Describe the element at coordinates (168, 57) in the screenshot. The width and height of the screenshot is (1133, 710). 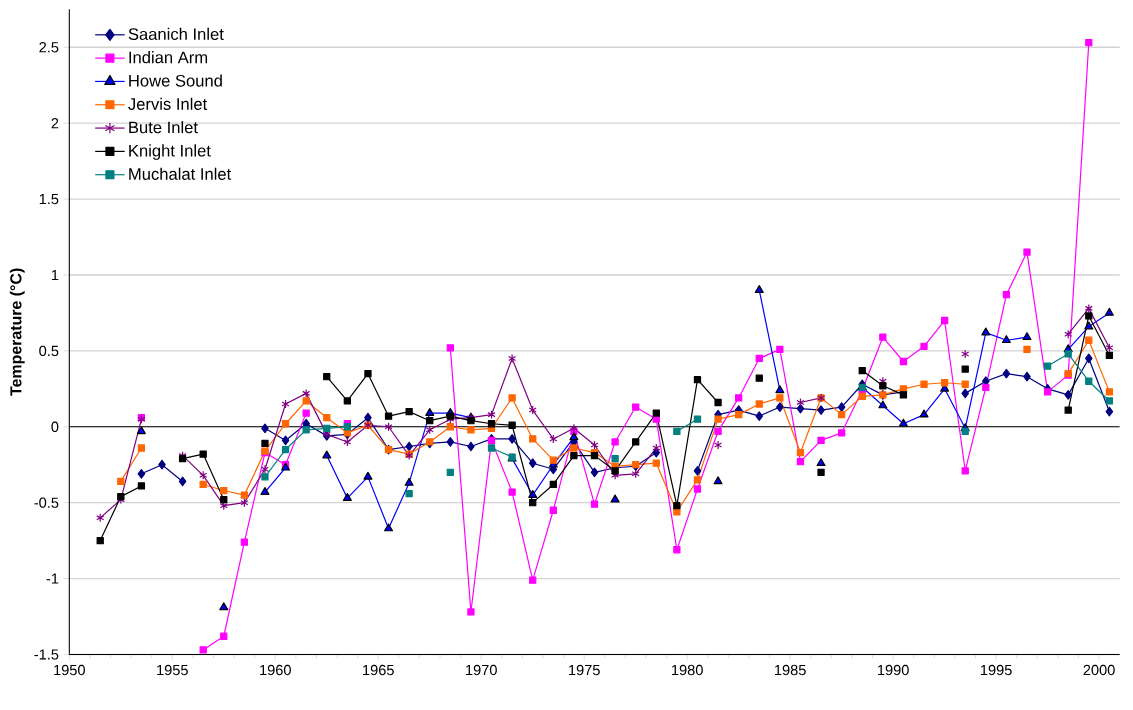
I see `legend-label: Indian Arm` at that location.